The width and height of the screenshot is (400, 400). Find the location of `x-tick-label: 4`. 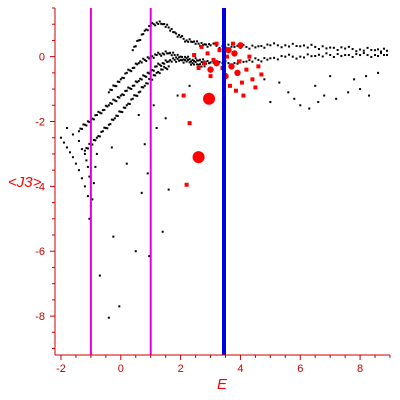

x-tick-label: 4 is located at coordinates (240, 369).